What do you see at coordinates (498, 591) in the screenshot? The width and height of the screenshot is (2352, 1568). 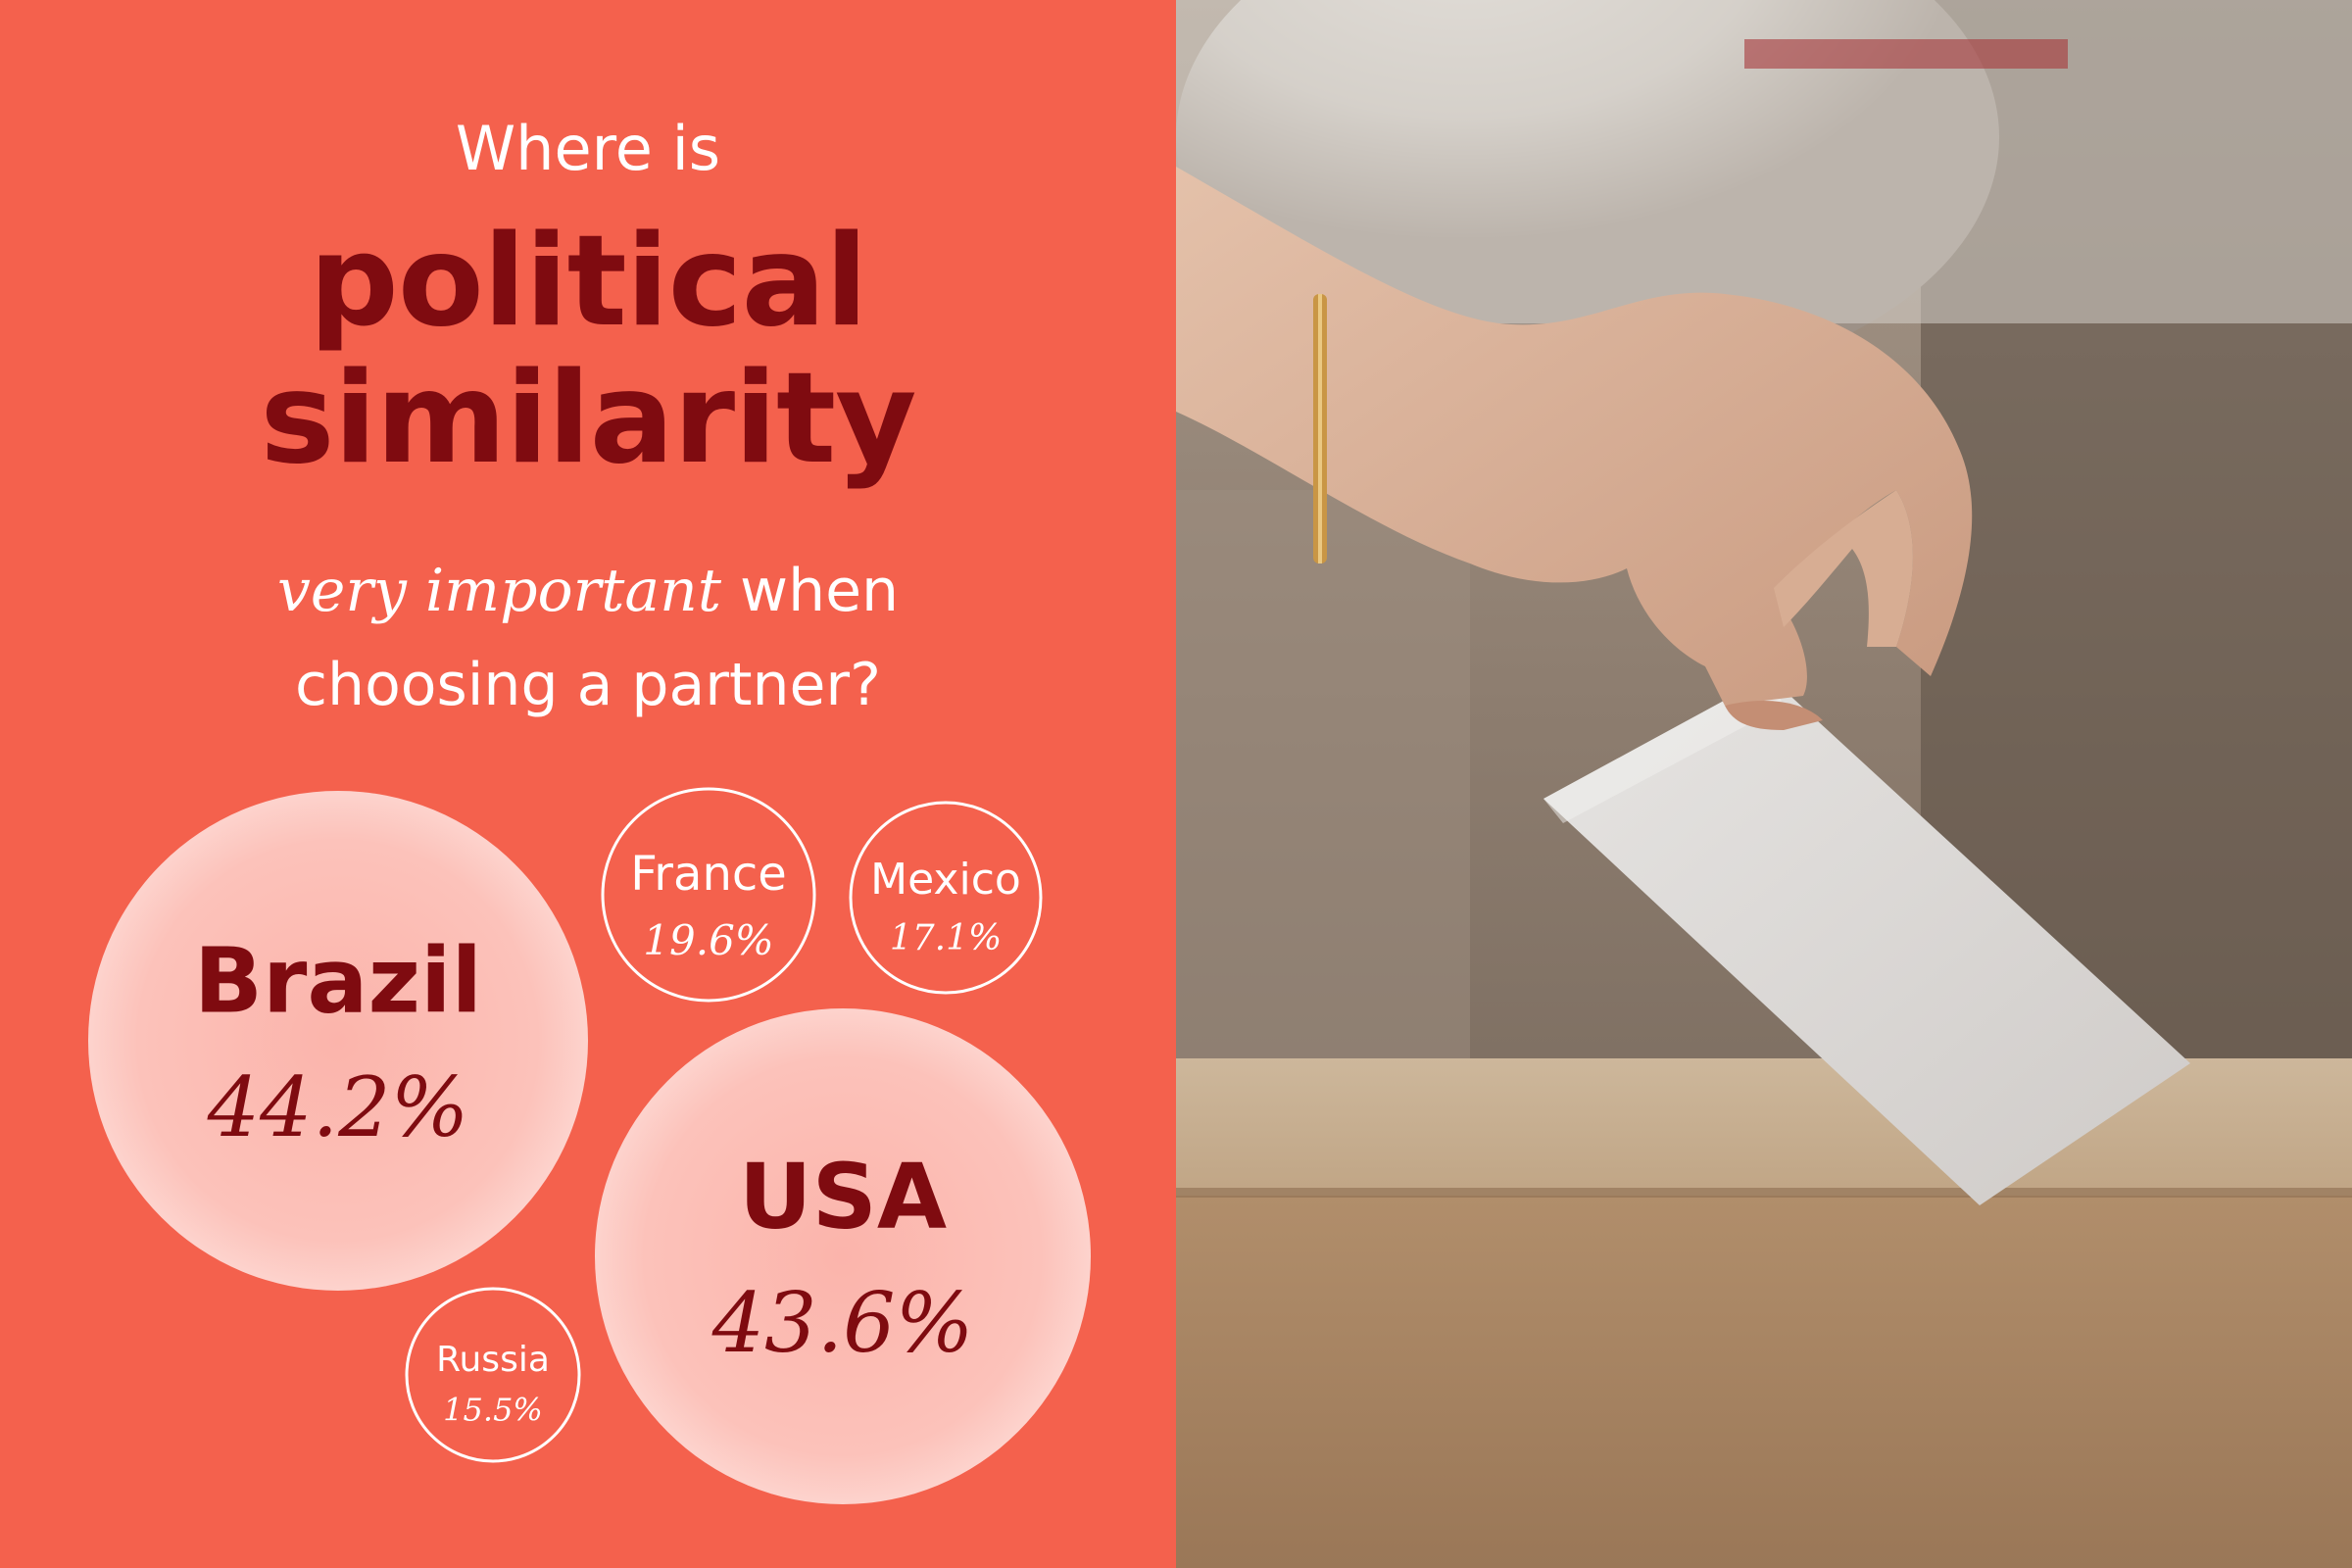 I see `subtitle-italic: very important` at bounding box center [498, 591].